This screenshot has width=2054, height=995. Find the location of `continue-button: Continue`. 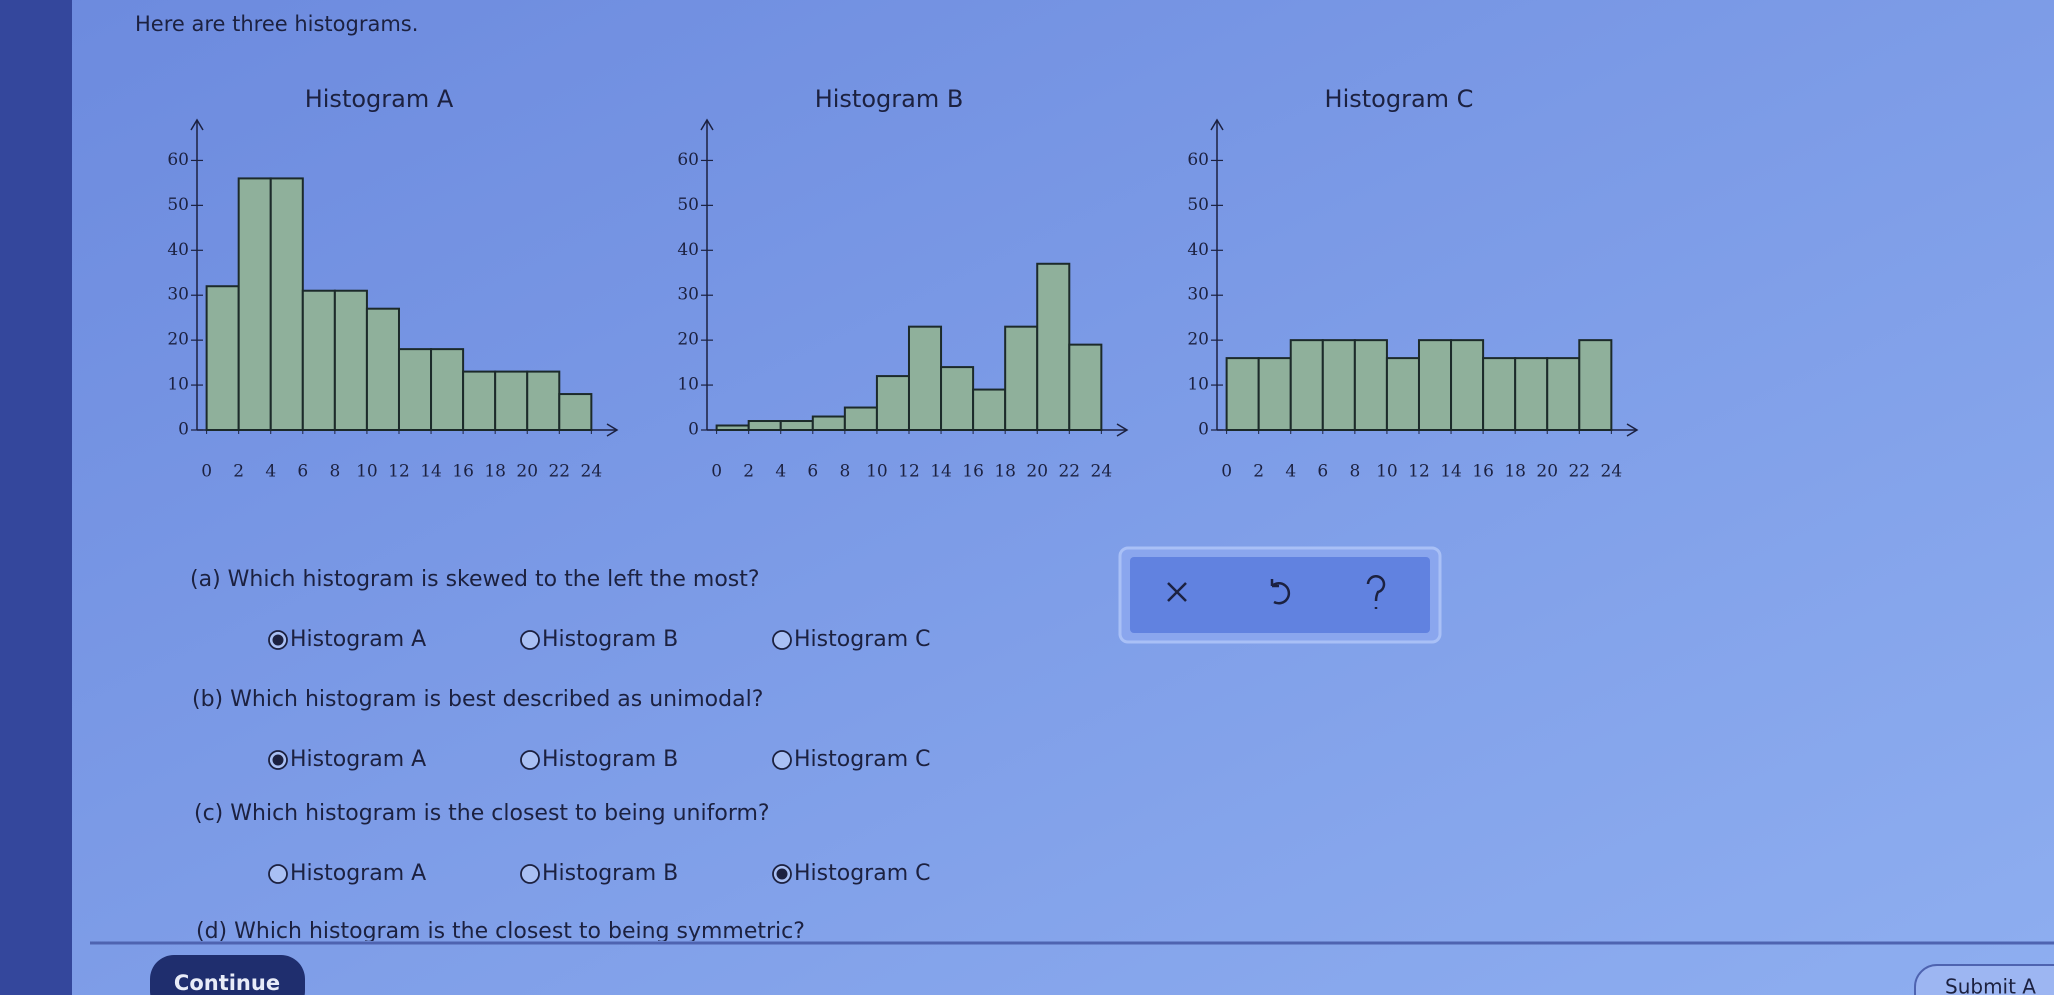

continue-button: Continue is located at coordinates (227, 975).